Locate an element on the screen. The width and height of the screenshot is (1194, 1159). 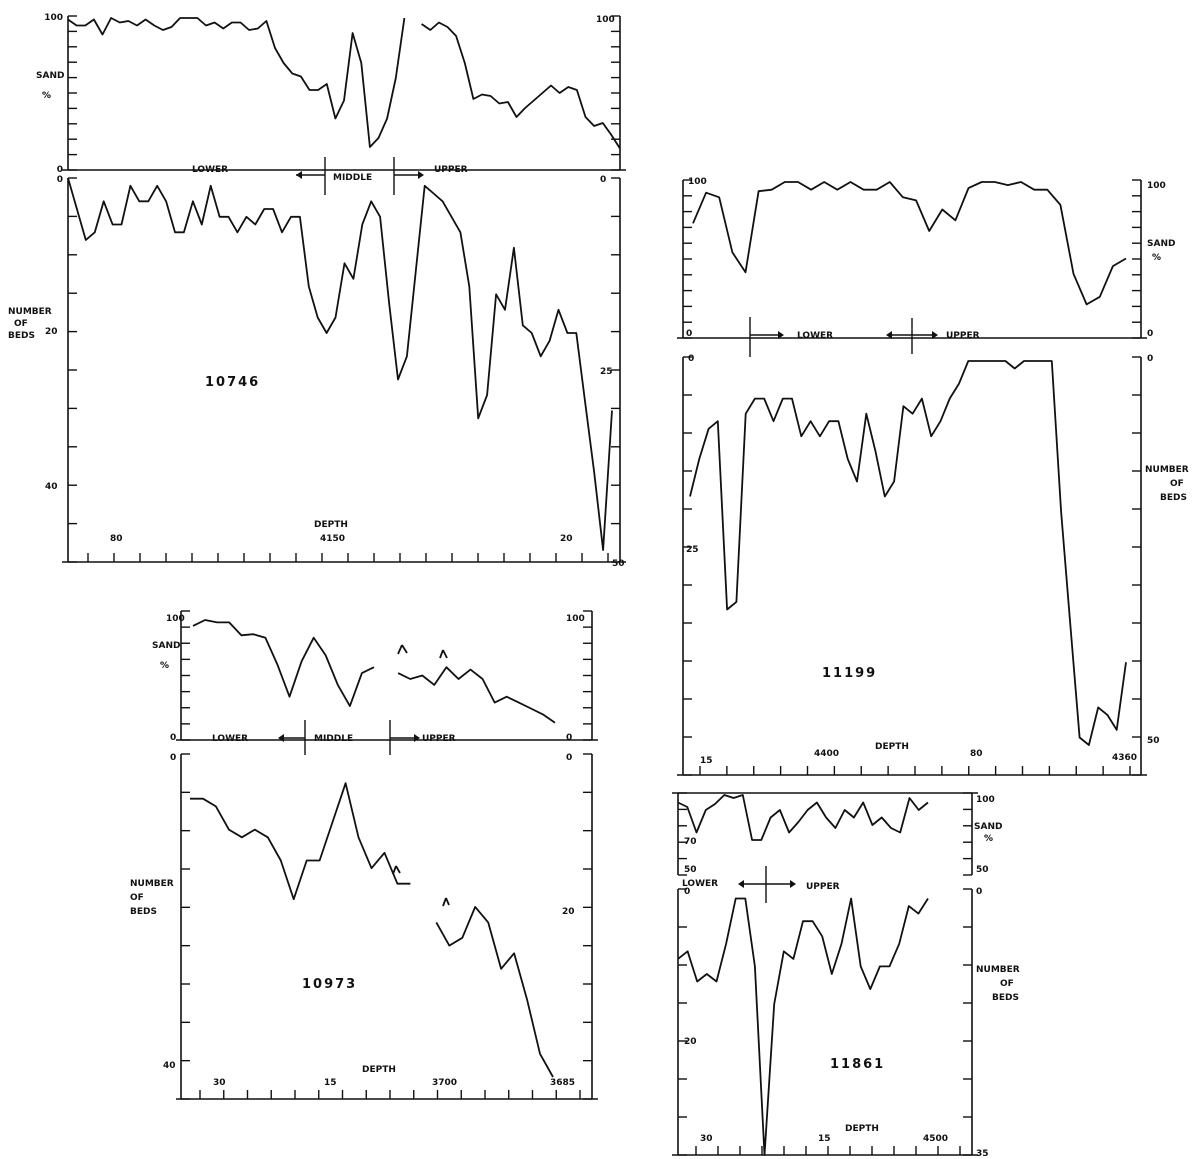
well-id: 11861 is located at coordinates (857, 1064).